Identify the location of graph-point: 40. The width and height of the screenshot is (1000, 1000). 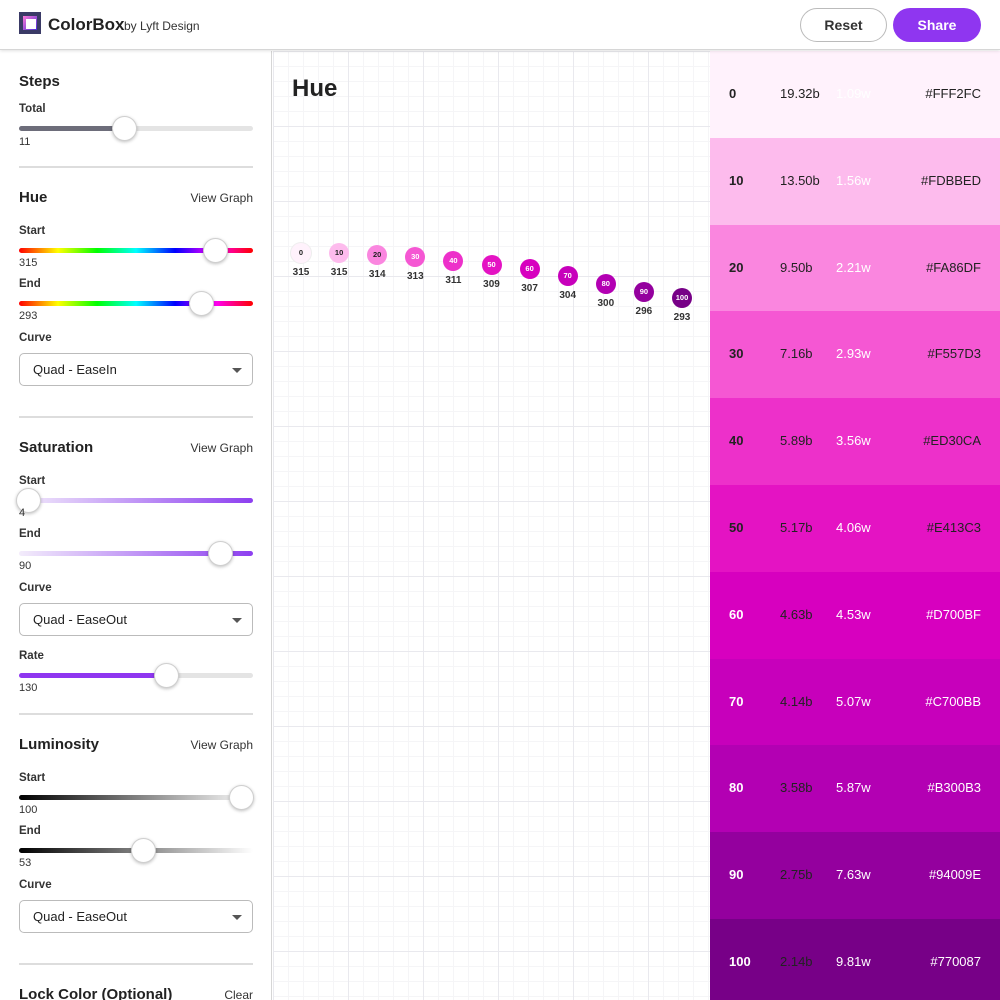
(453, 261).